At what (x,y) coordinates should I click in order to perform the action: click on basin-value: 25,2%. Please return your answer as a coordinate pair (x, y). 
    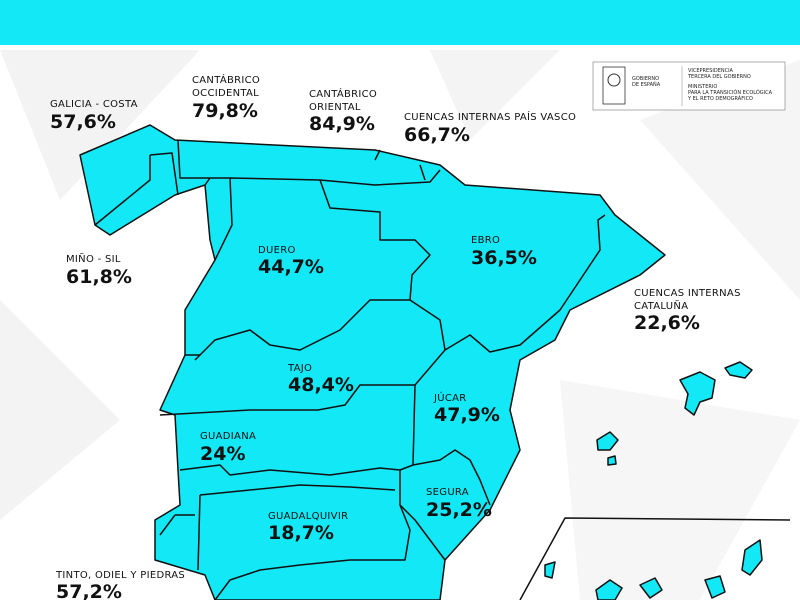
    Looking at the image, I should click on (459, 510).